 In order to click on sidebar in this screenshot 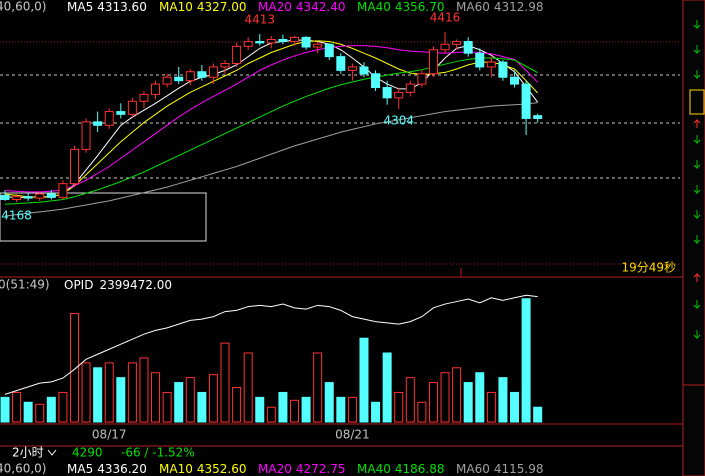, I will do `click(693, 238)`.